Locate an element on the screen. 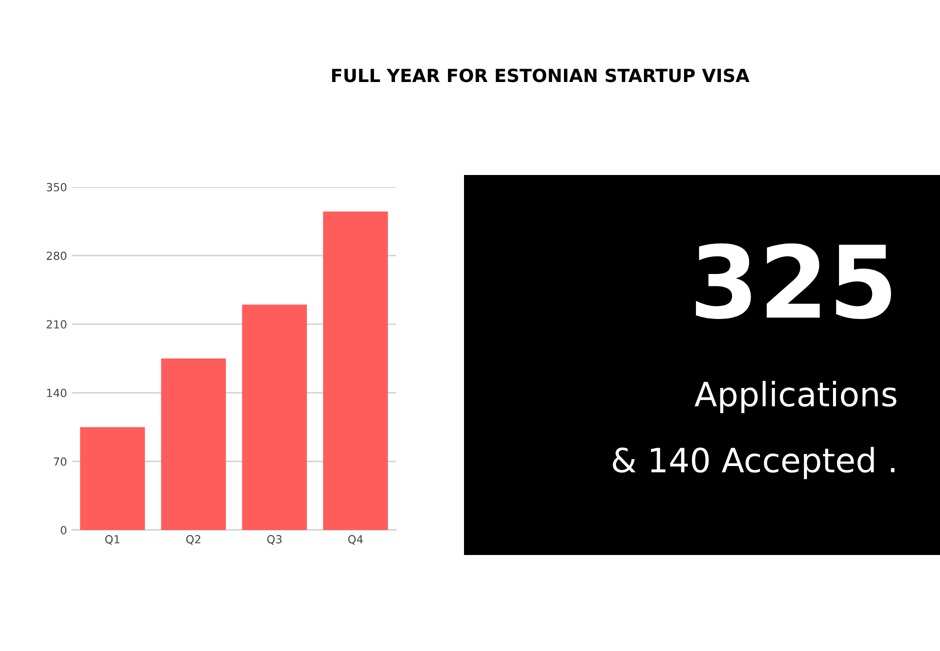 This screenshot has width=940, height=651. y-tick-label: 140 is located at coordinates (56, 393).